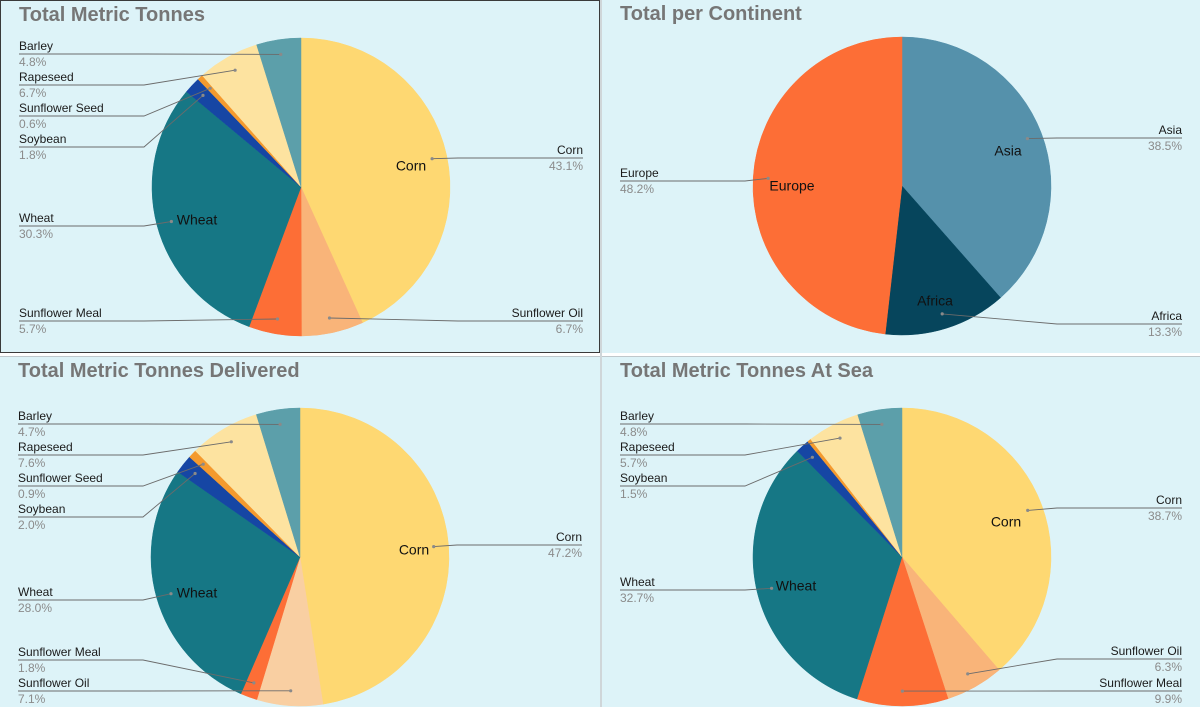 This screenshot has width=1200, height=707. I want to click on chart-title: Total Metric Tonnes At Sea, so click(746, 371).